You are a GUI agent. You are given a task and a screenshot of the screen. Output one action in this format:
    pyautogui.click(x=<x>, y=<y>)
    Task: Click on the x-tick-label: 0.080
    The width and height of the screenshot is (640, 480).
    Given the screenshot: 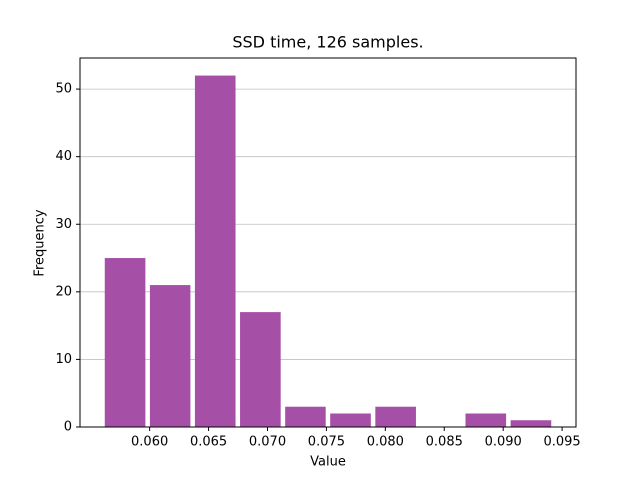 What is the action you would take?
    pyautogui.click(x=385, y=442)
    